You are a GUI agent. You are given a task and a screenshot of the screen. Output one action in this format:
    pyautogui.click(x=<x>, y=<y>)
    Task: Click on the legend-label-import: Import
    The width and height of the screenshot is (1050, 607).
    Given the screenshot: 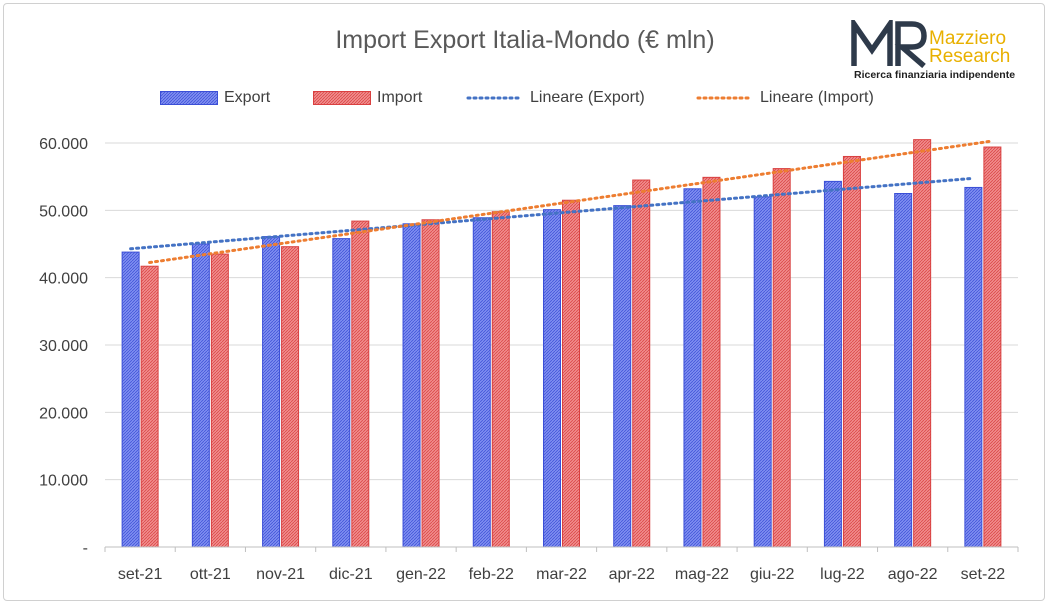 What is the action you would take?
    pyautogui.click(x=400, y=97)
    